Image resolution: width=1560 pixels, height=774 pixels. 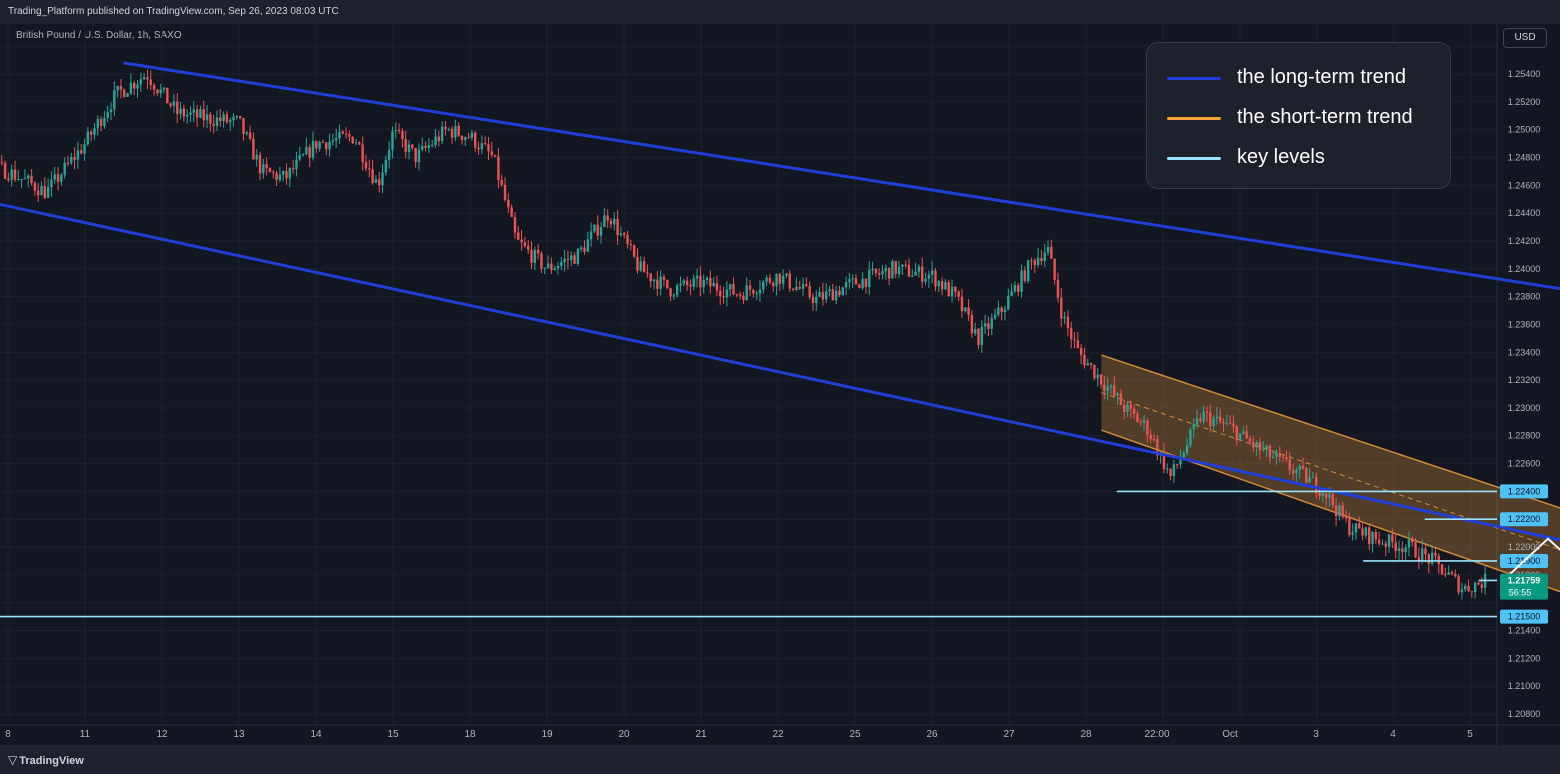 What do you see at coordinates (46, 760) in the screenshot?
I see `tradingview-logo: ▽ TradingView` at bounding box center [46, 760].